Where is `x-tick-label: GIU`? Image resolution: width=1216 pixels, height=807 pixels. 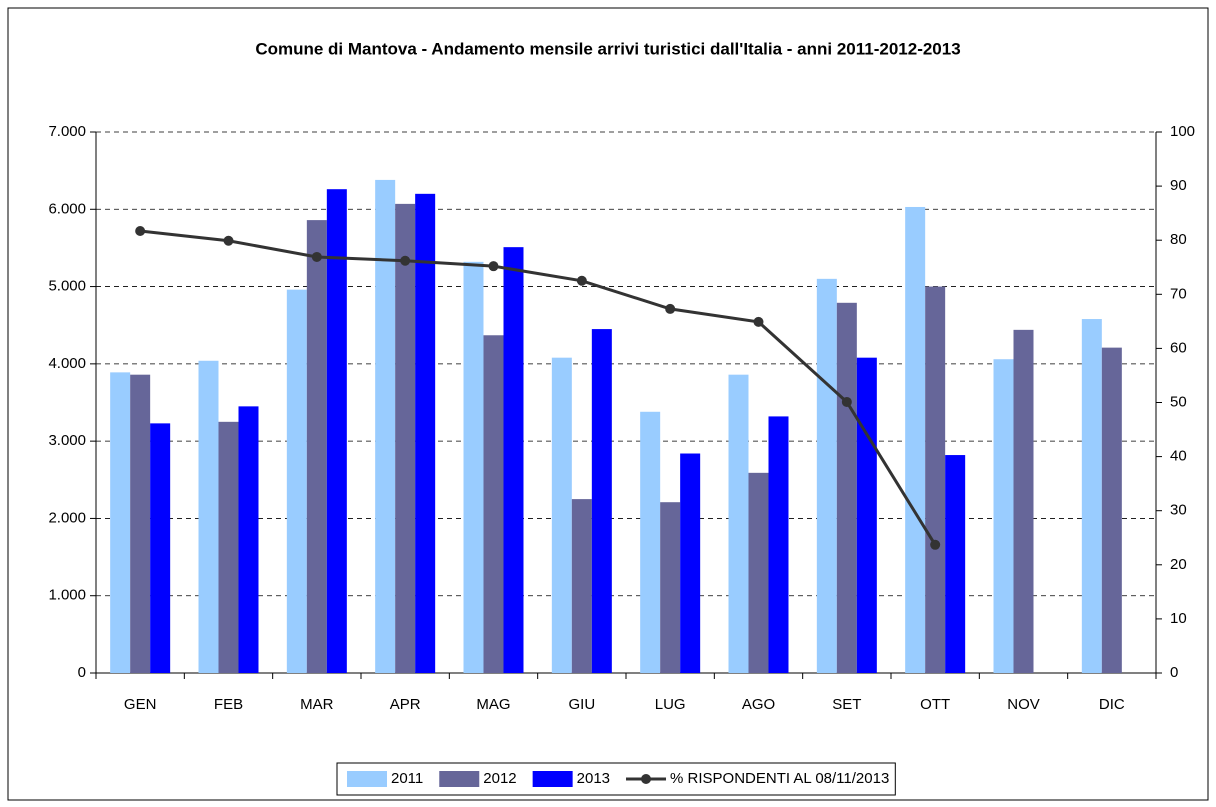
x-tick-label: GIU is located at coordinates (581, 704).